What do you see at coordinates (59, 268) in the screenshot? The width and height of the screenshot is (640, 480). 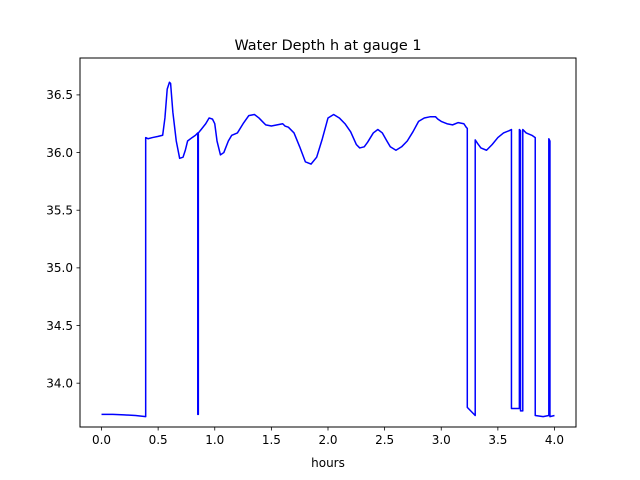 I see `y-tick-label: 35.0` at bounding box center [59, 268].